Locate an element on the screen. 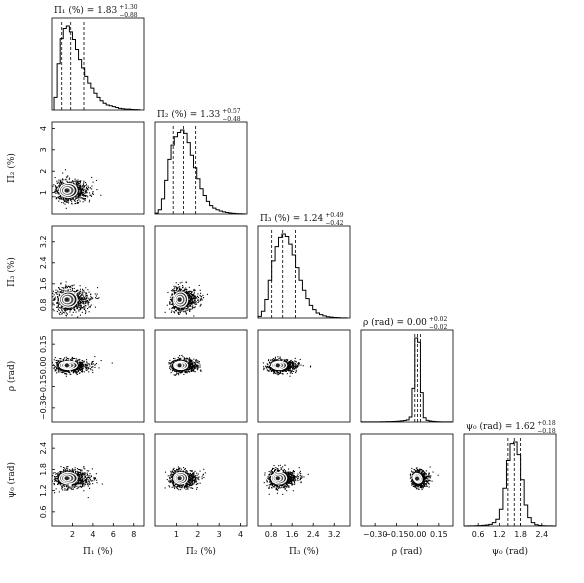 Image resolution: width=584 pixels, height=583 pixels. y-tick-label: 1.2 is located at coordinates (43, 490).